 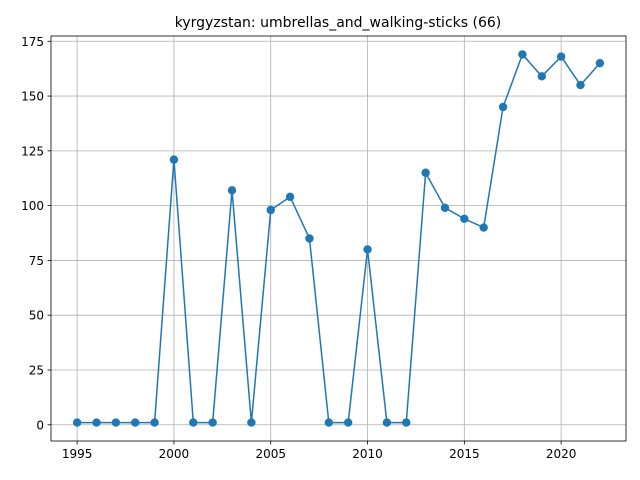 What do you see at coordinates (464, 454) in the screenshot?
I see `x-tick-label: 2015` at bounding box center [464, 454].